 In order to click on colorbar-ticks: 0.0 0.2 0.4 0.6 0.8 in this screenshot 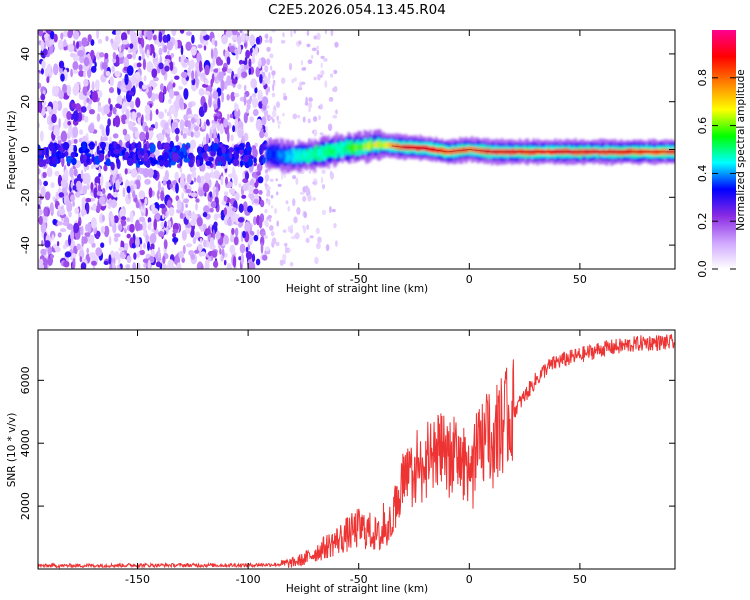, I will do `click(716, 173)`.